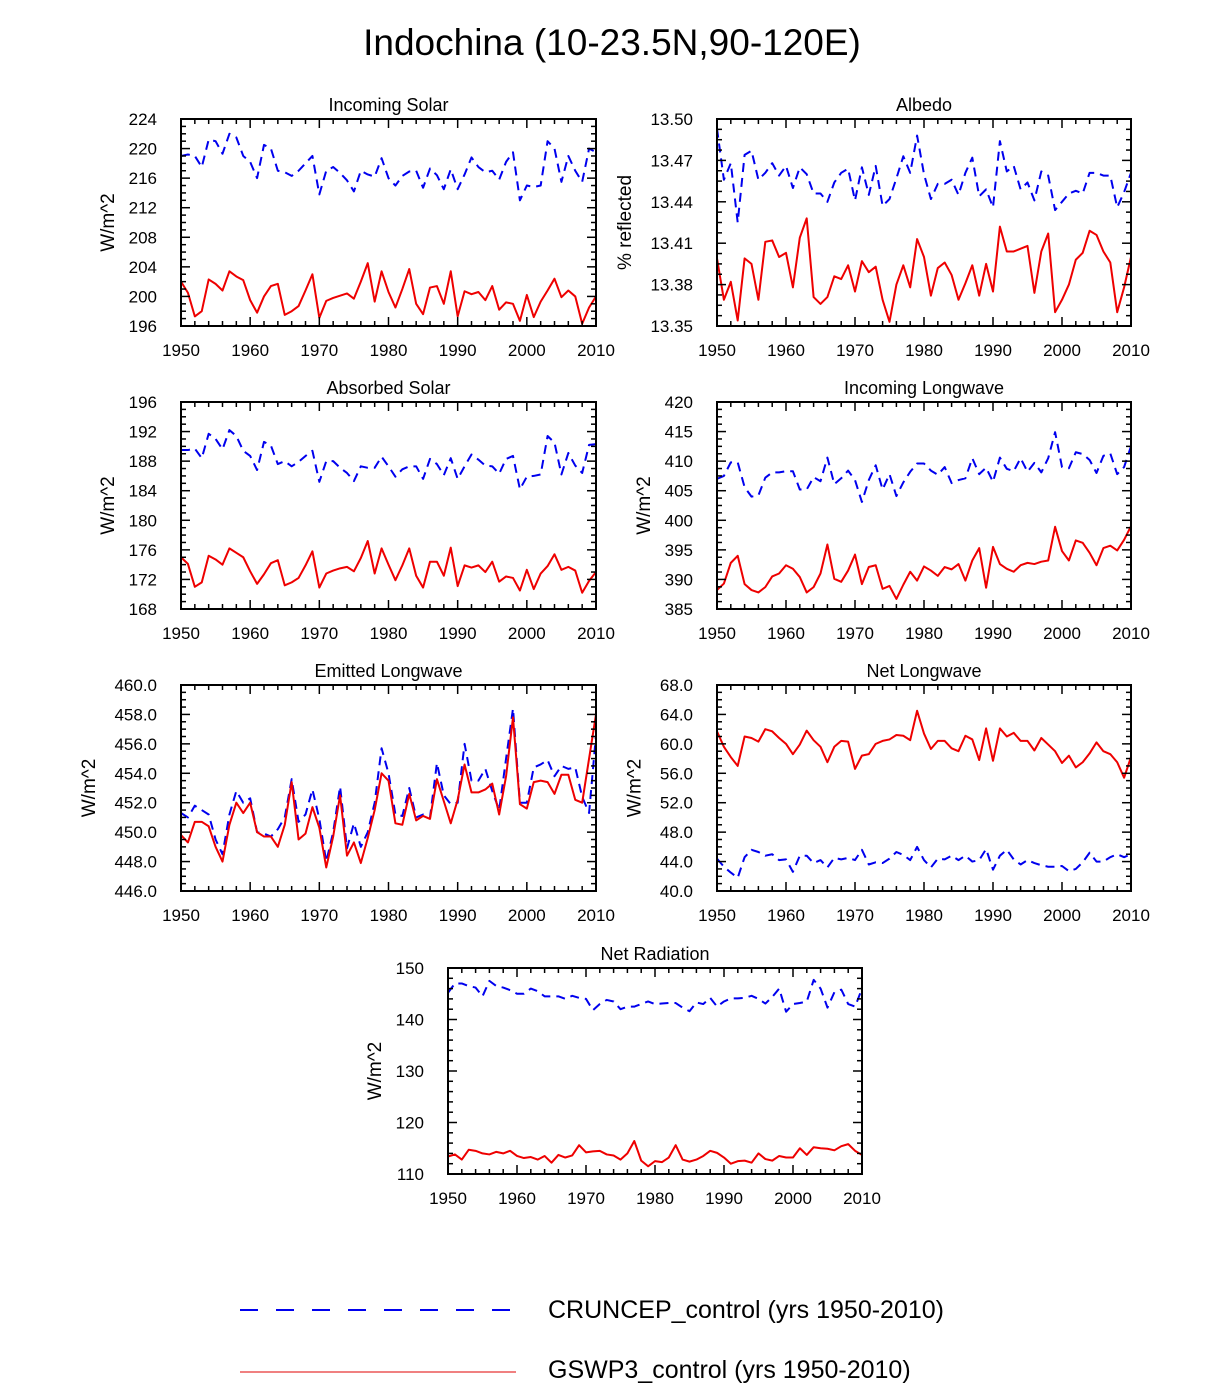 Image resolution: width=1224 pixels, height=1389 pixels. What do you see at coordinates (676, 891) in the screenshot?
I see `y-tick-label: 40.0` at bounding box center [676, 891].